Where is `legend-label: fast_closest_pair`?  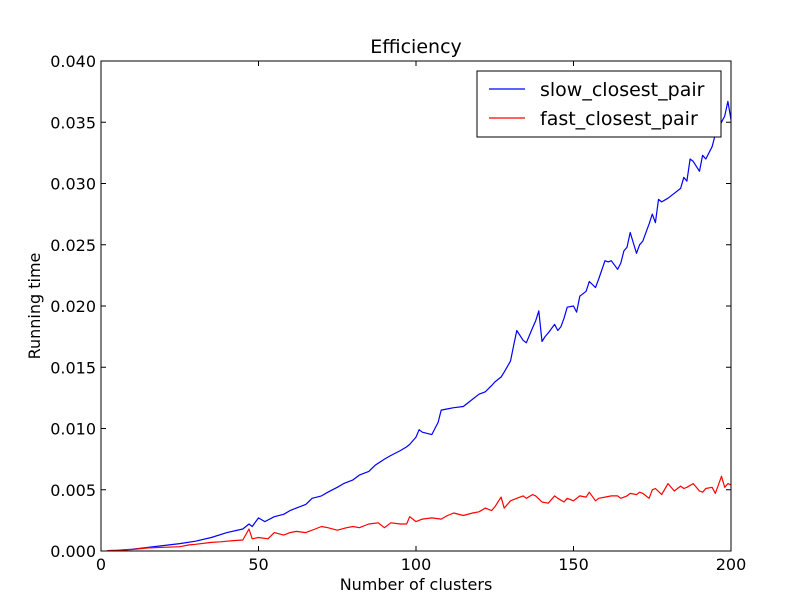
legend-label: fast_closest_pair is located at coordinates (619, 119).